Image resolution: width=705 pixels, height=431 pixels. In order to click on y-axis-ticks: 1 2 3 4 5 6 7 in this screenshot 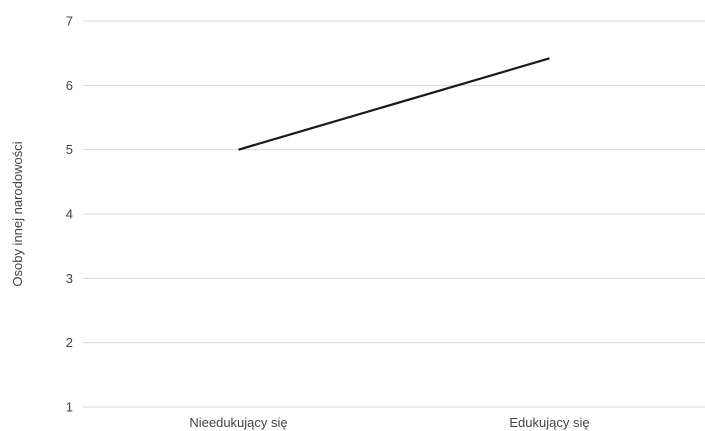, I will do `click(69, 214)`.